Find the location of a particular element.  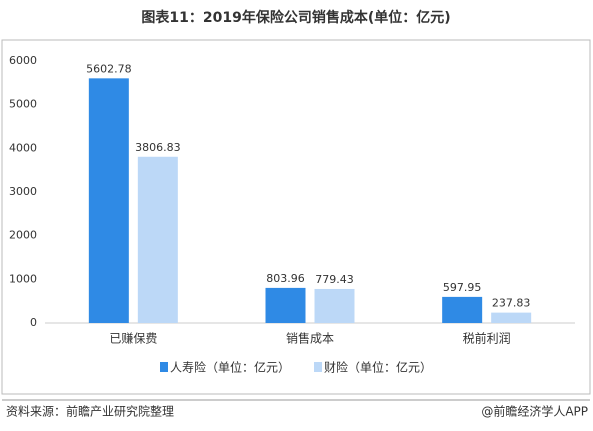

legend-label: 人寿险（单位：亿元） is located at coordinates (230, 367).